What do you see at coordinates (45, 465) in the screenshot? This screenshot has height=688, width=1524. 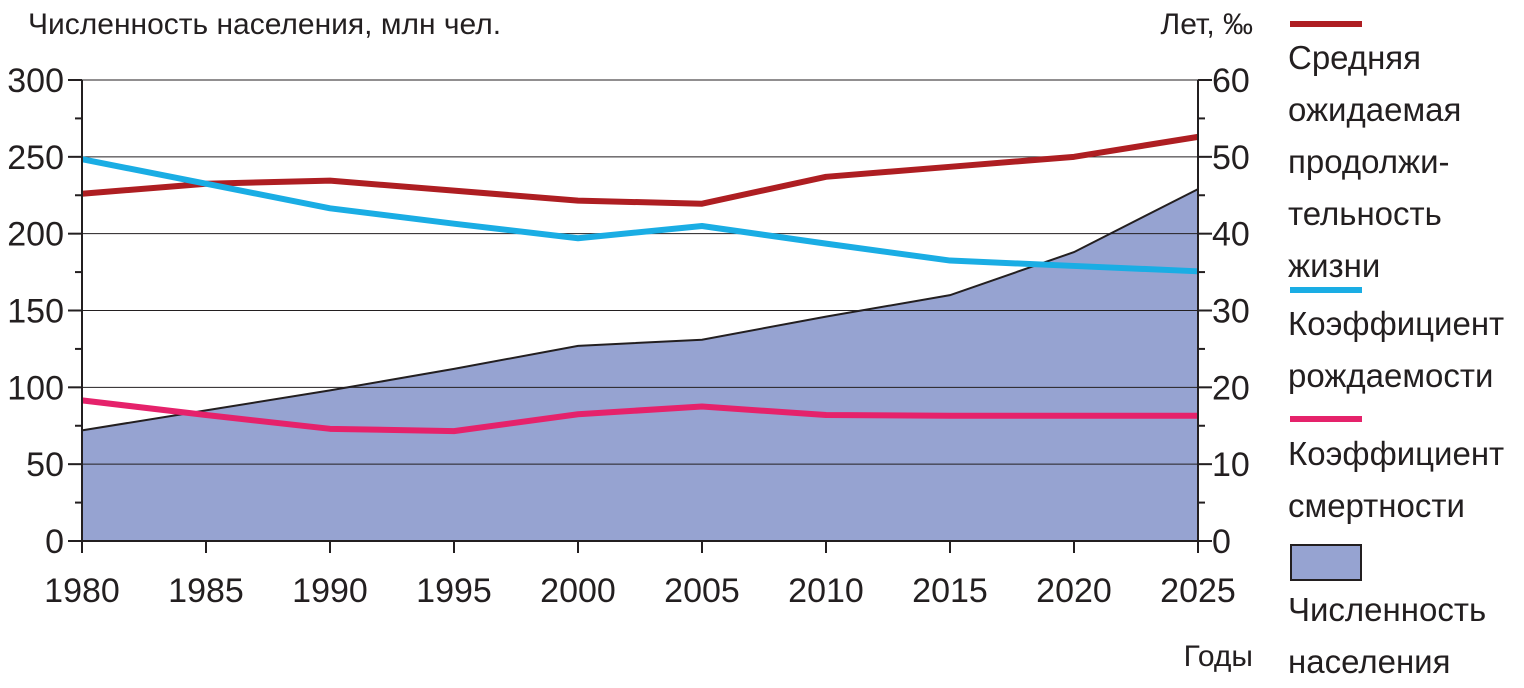 I see `left-tick-label: 50` at bounding box center [45, 465].